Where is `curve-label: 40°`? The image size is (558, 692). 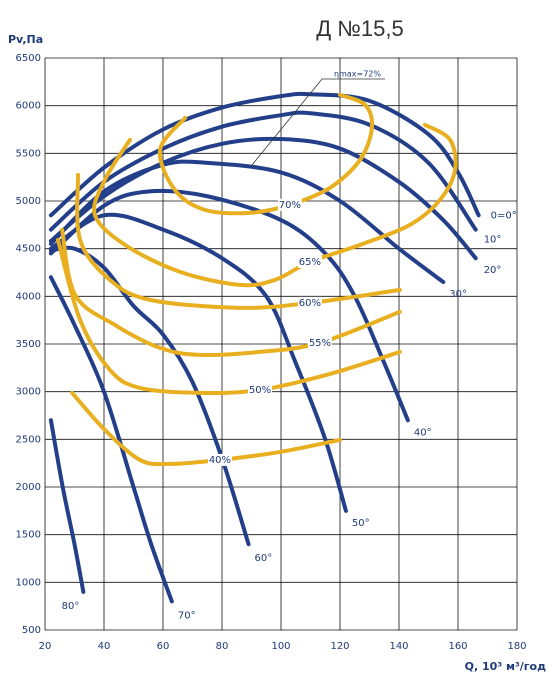 curve-label: 40° is located at coordinates (423, 432).